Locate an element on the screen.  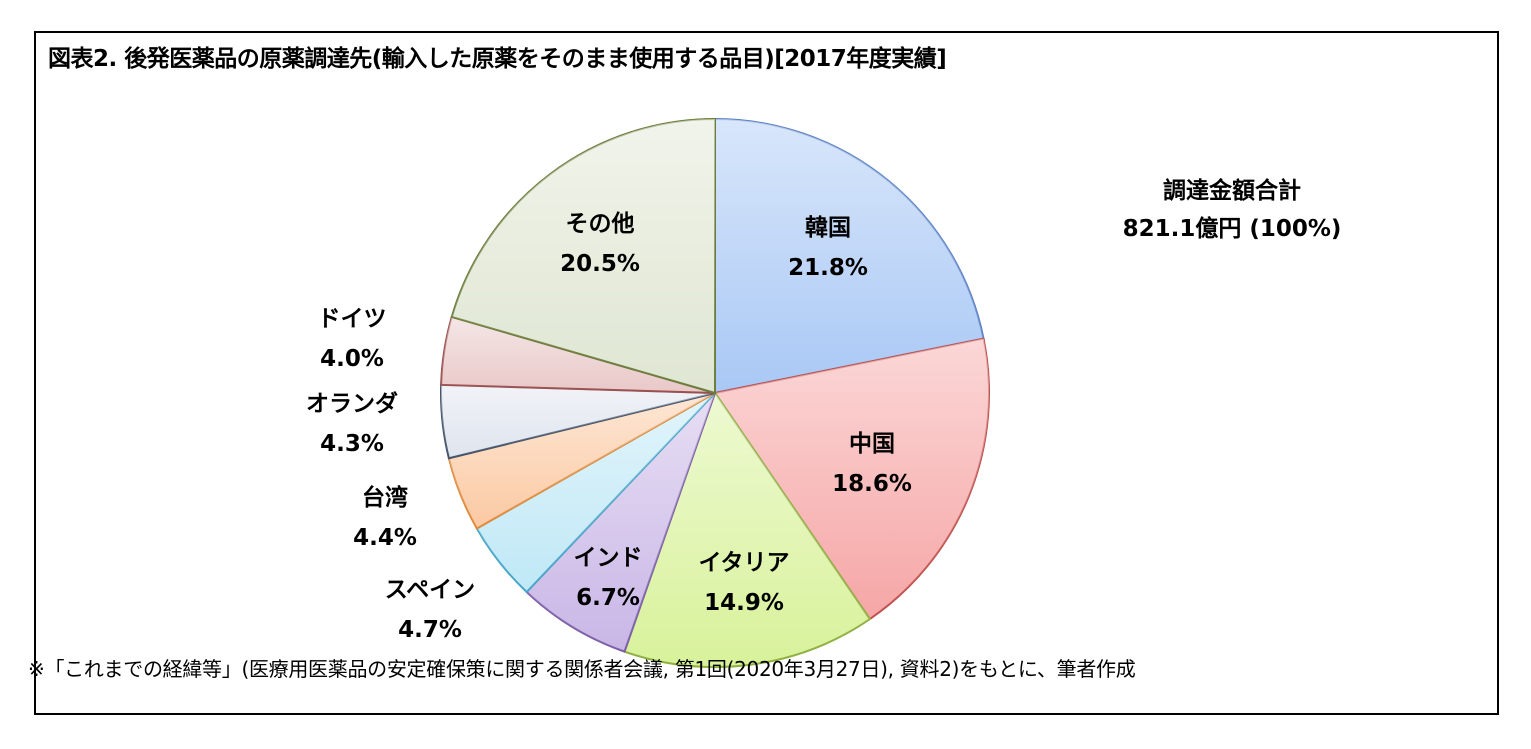
slice-value-label: 21.8% is located at coordinates (828, 268).